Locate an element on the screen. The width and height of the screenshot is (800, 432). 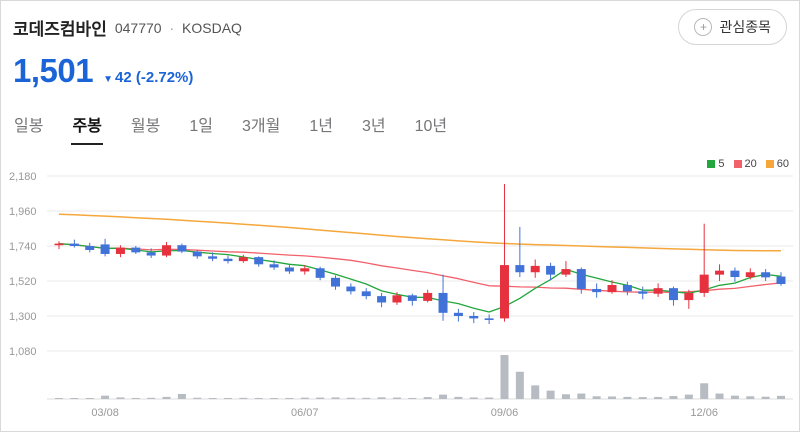
legend-ma60: 60 is located at coordinates (777, 164).